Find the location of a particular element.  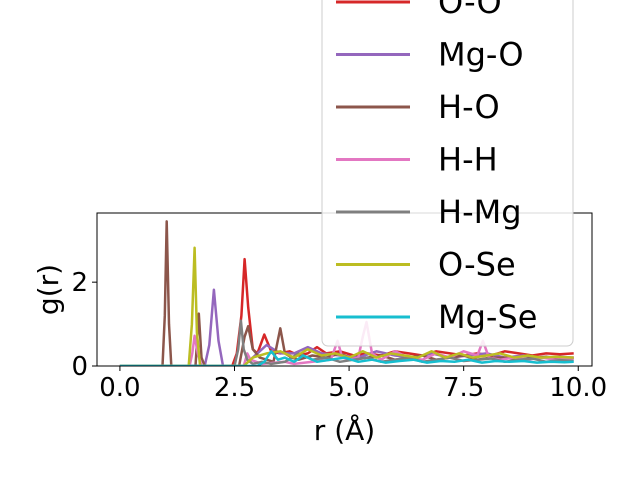

x-tick-label: 0.0 is located at coordinates (119, 388).